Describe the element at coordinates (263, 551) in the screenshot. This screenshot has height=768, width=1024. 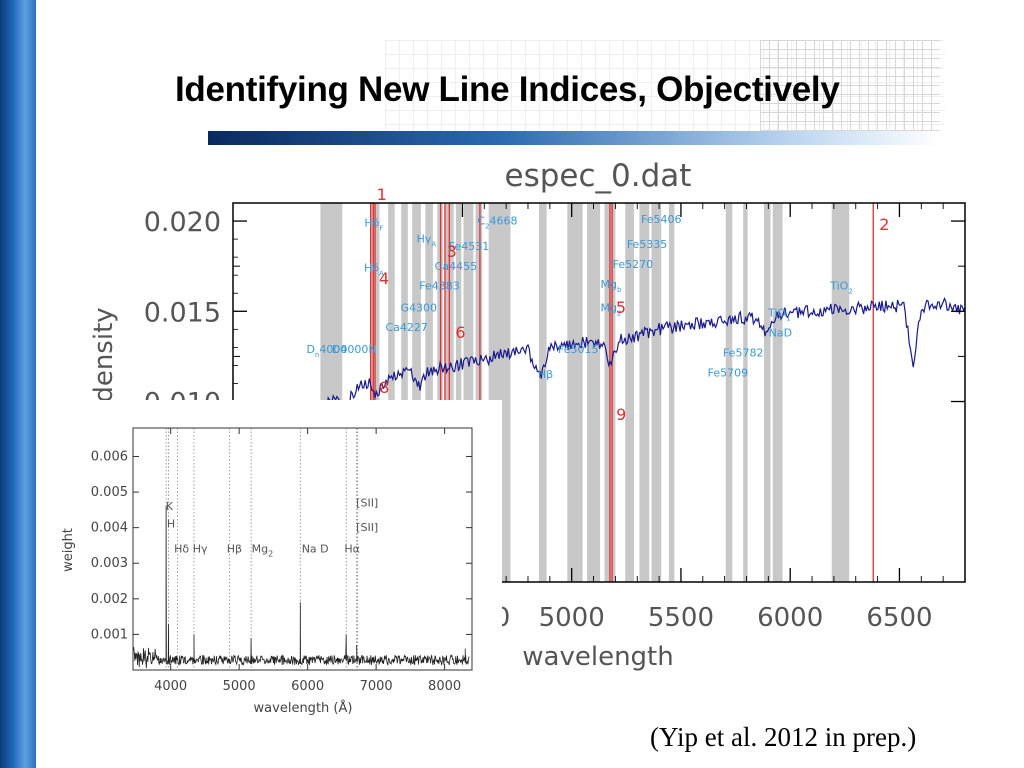
I see `inset-line-label: Mg2` at that location.